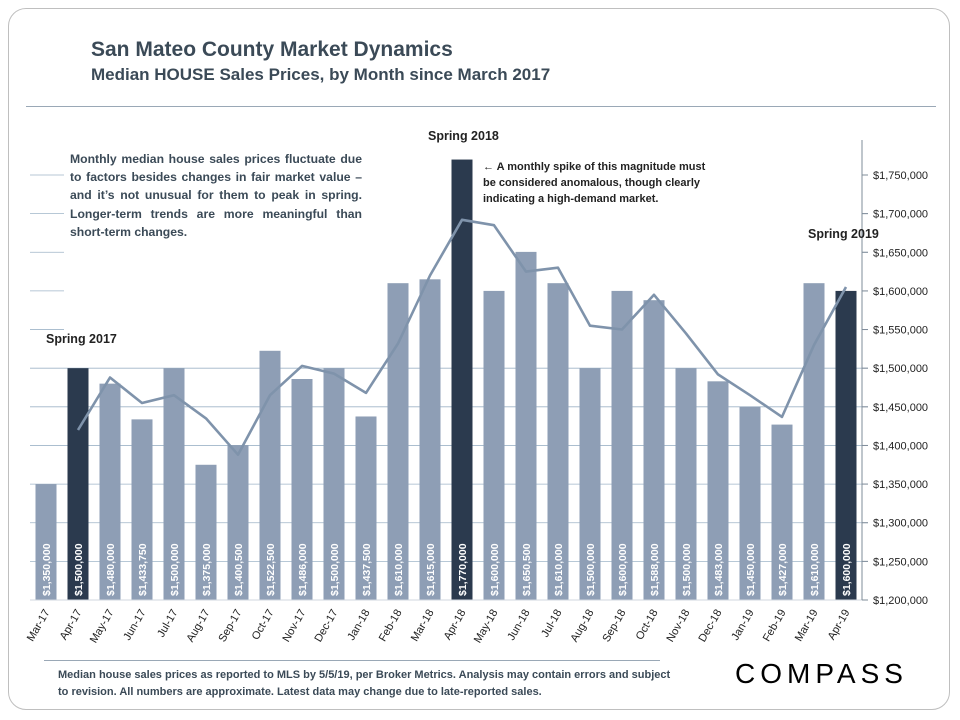 The image size is (960, 720). What do you see at coordinates (551, 624) in the screenshot?
I see `x-tick-label: Jul-18` at bounding box center [551, 624].